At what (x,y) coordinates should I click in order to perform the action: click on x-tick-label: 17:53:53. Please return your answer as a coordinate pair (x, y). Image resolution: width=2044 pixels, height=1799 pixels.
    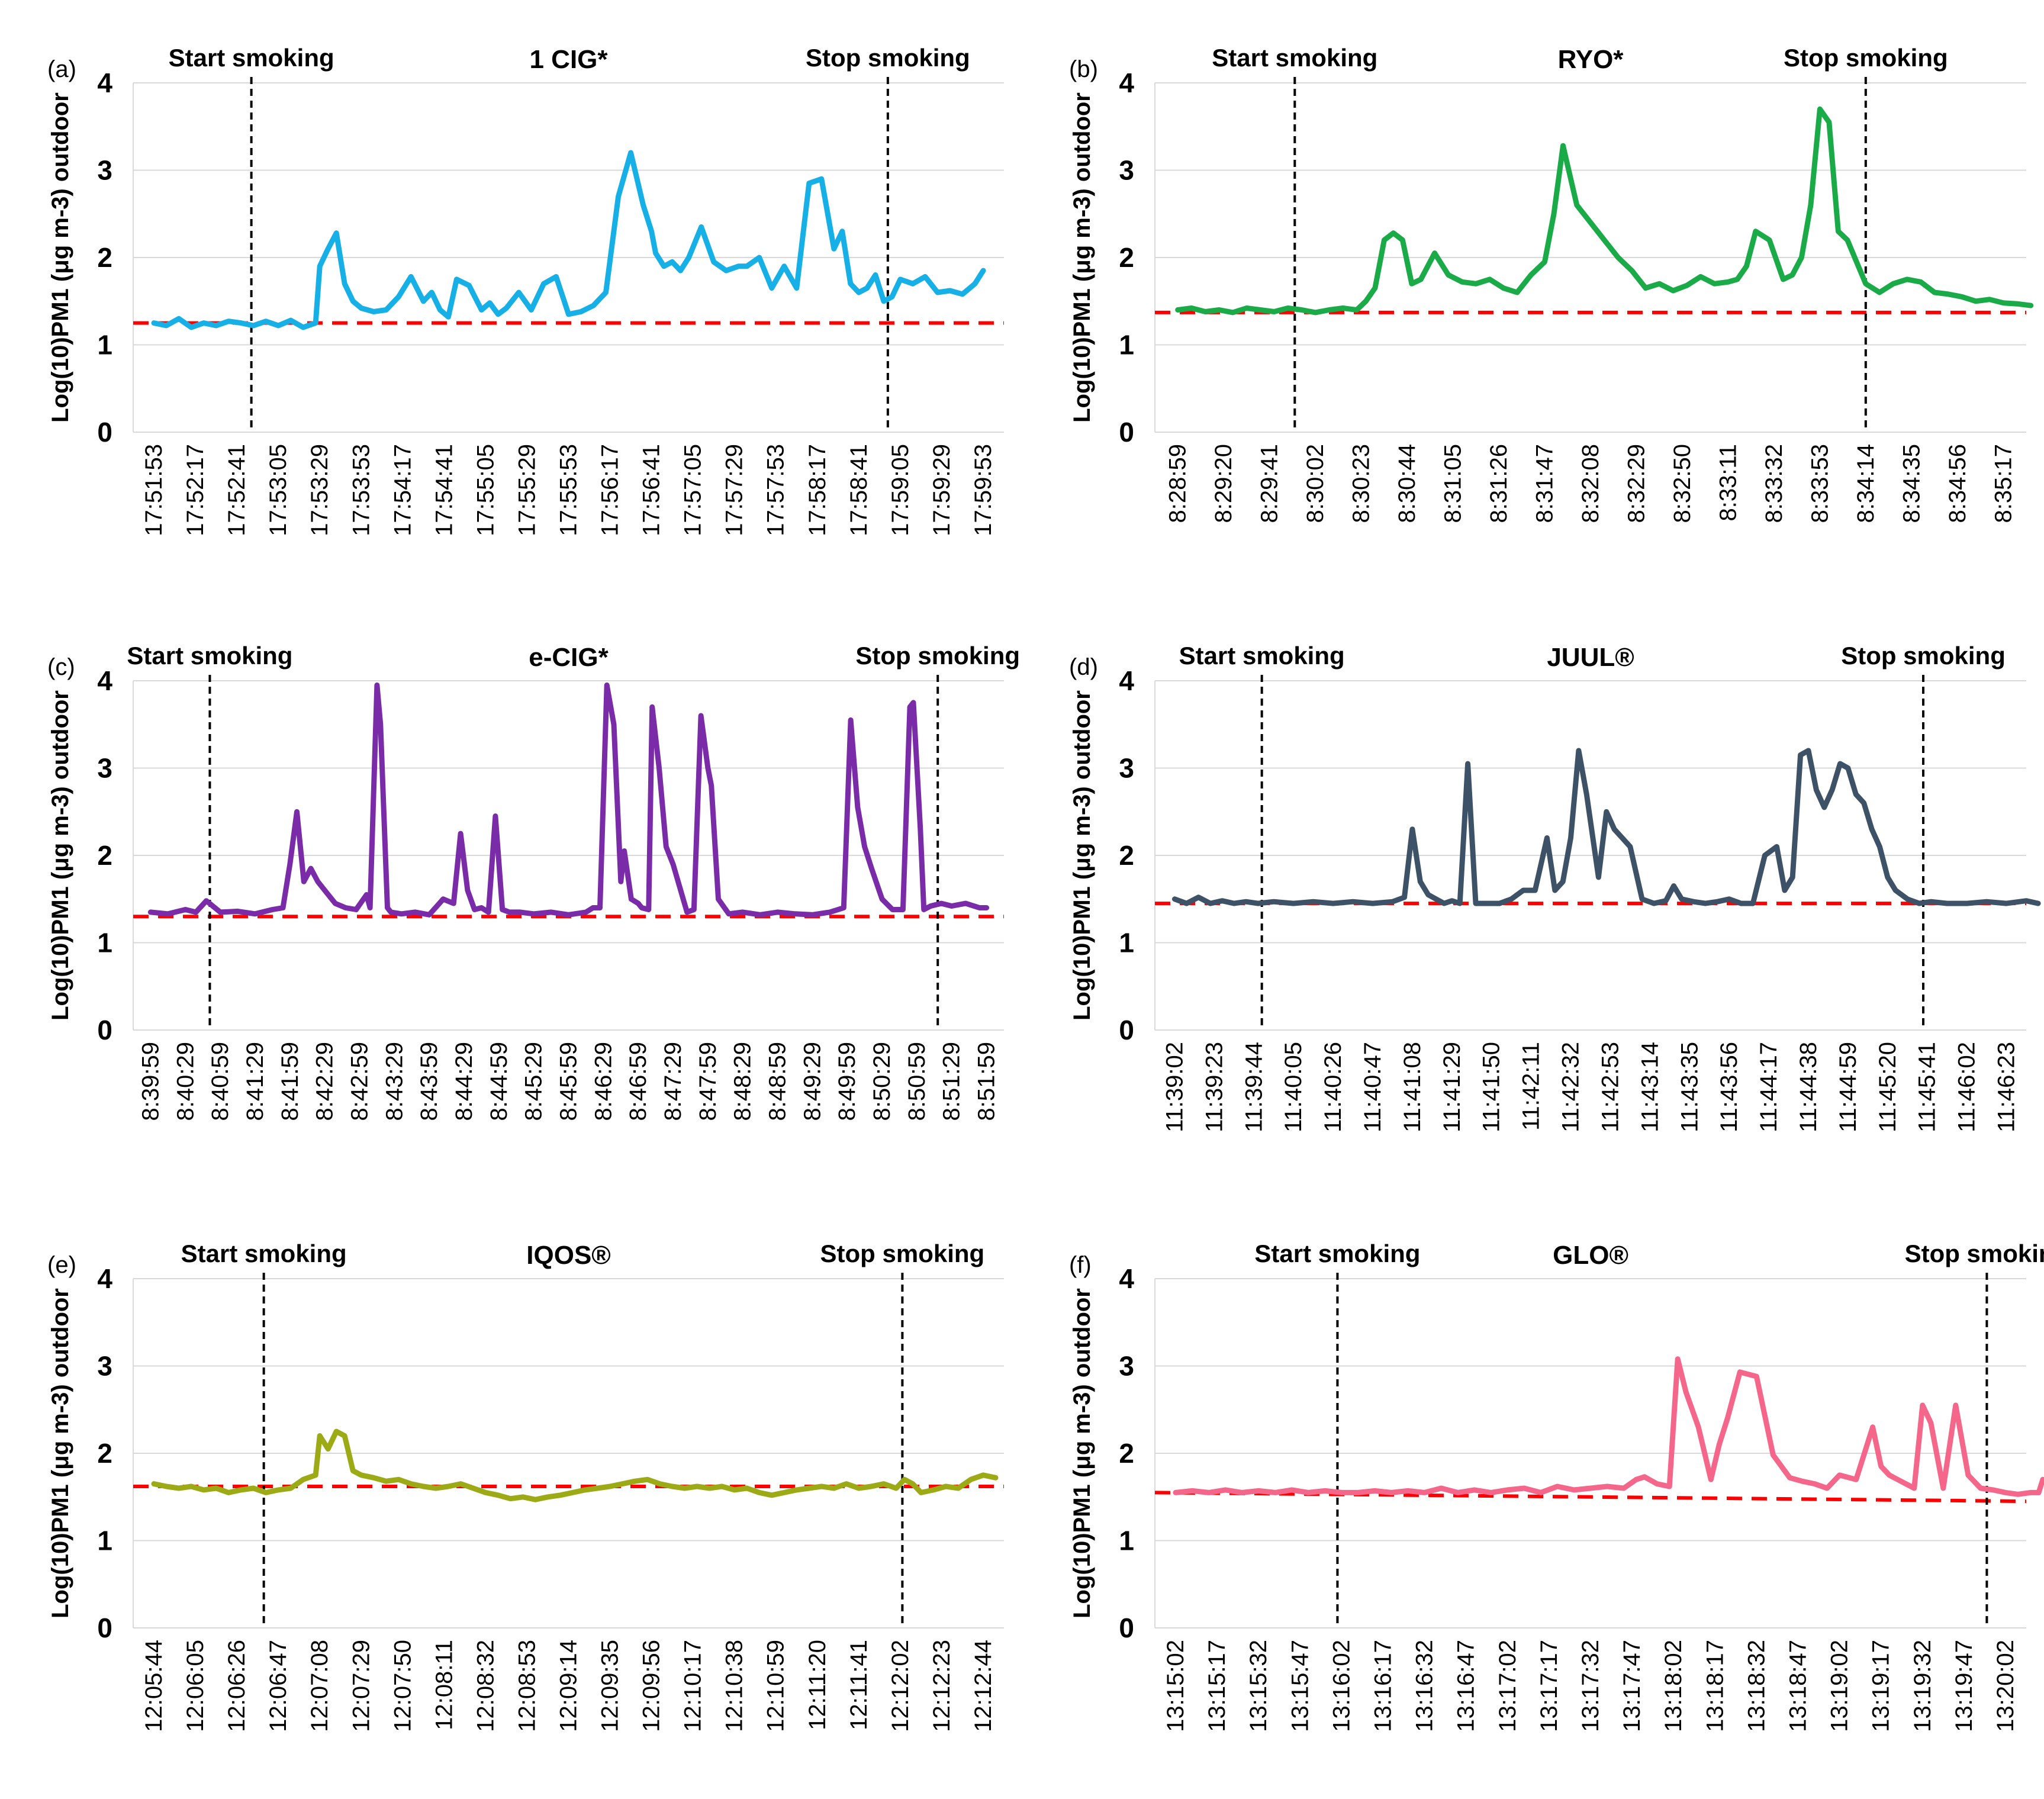
    Looking at the image, I should click on (361, 490).